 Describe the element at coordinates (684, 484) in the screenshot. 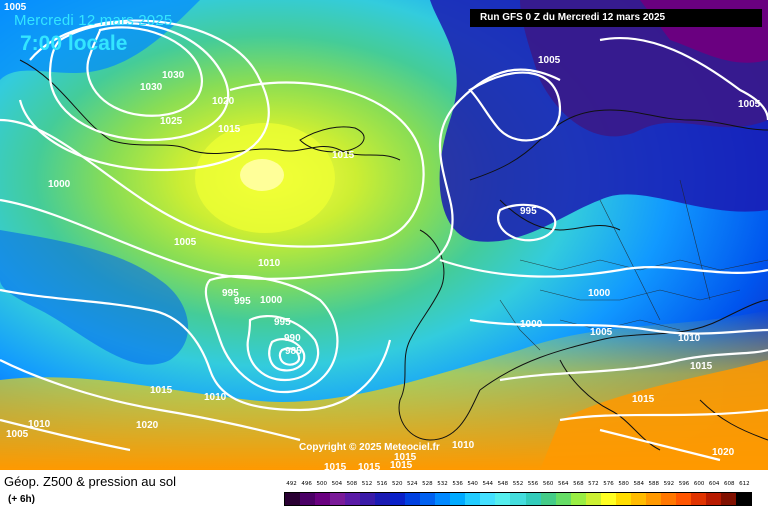

I see `scale-value-label: 596` at that location.